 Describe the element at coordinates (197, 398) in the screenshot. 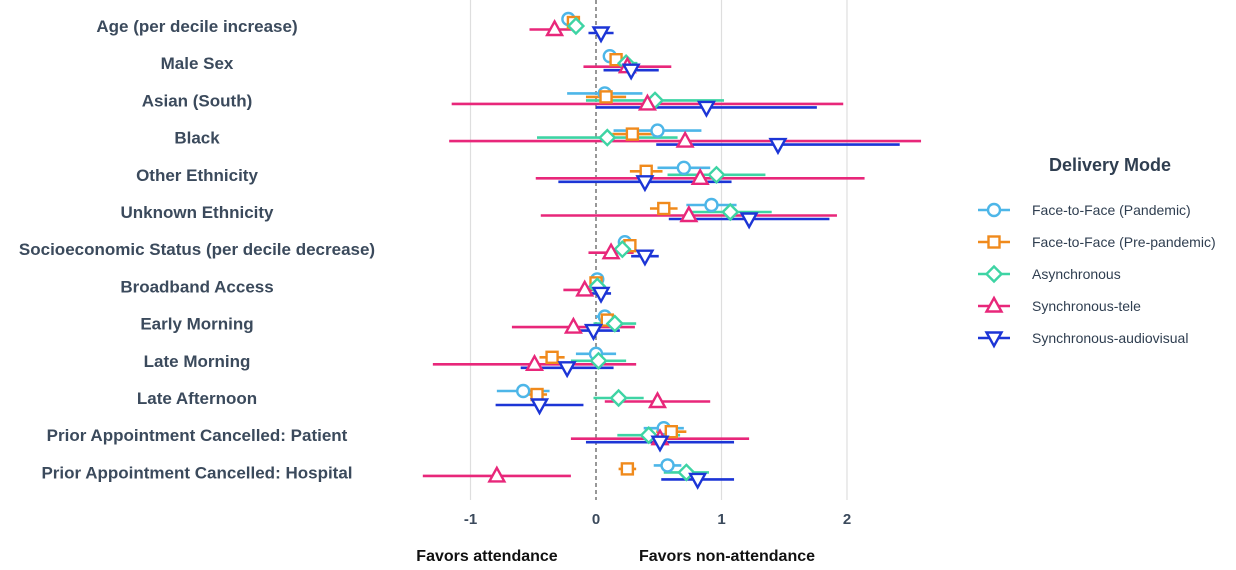

I see `row-label: Late Afternoon` at that location.